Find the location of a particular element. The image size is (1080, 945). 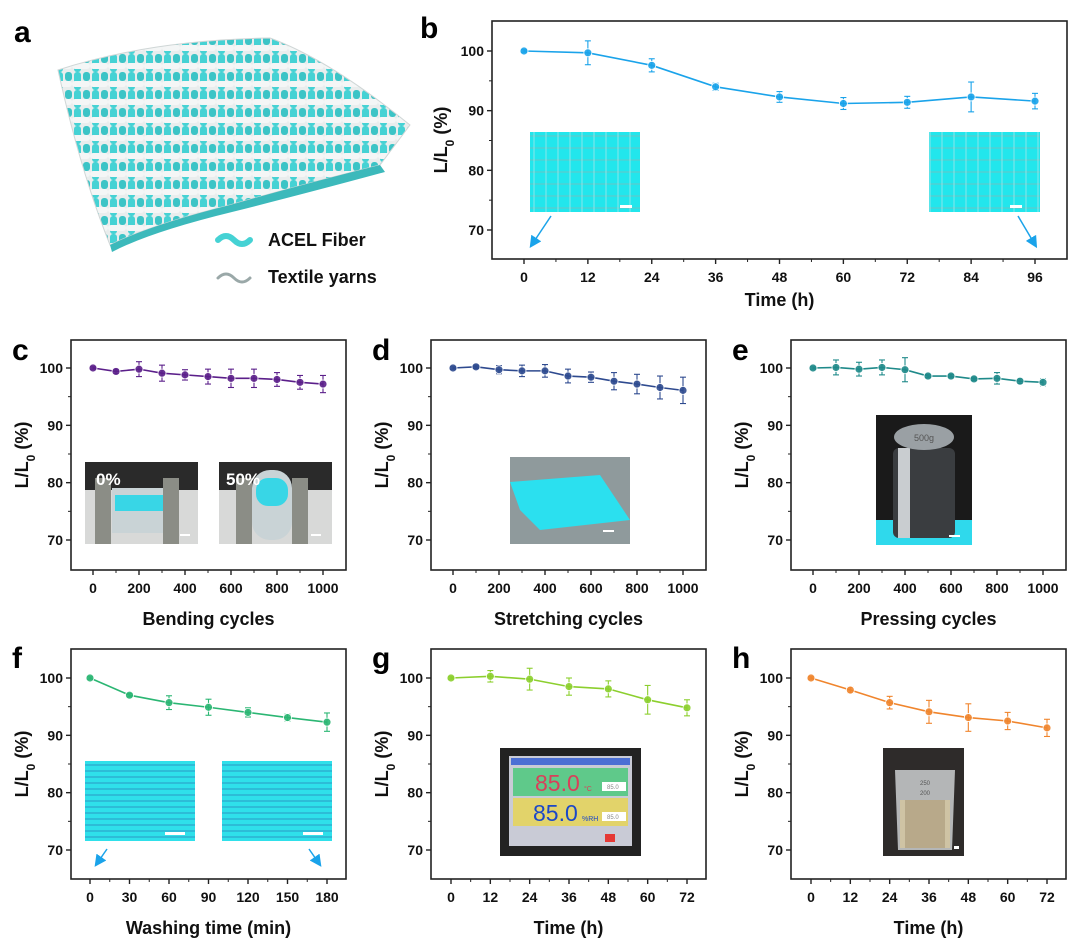

x-tick-label: 200 is located at coordinates (859, 588).